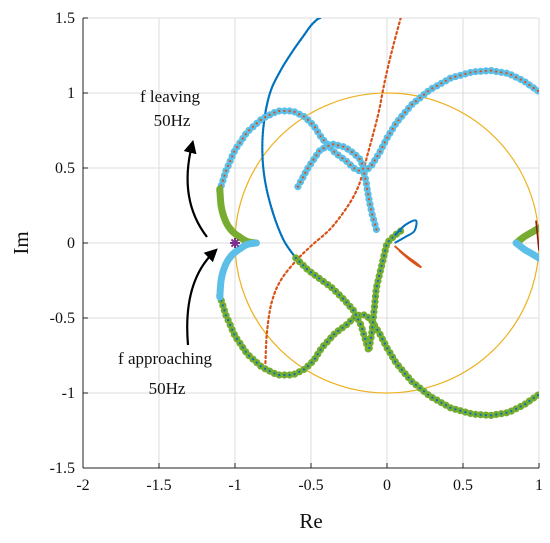 This screenshot has width=550, height=543. Describe the element at coordinates (463, 485) in the screenshot. I see `x-tick-label: 0.5` at that location.